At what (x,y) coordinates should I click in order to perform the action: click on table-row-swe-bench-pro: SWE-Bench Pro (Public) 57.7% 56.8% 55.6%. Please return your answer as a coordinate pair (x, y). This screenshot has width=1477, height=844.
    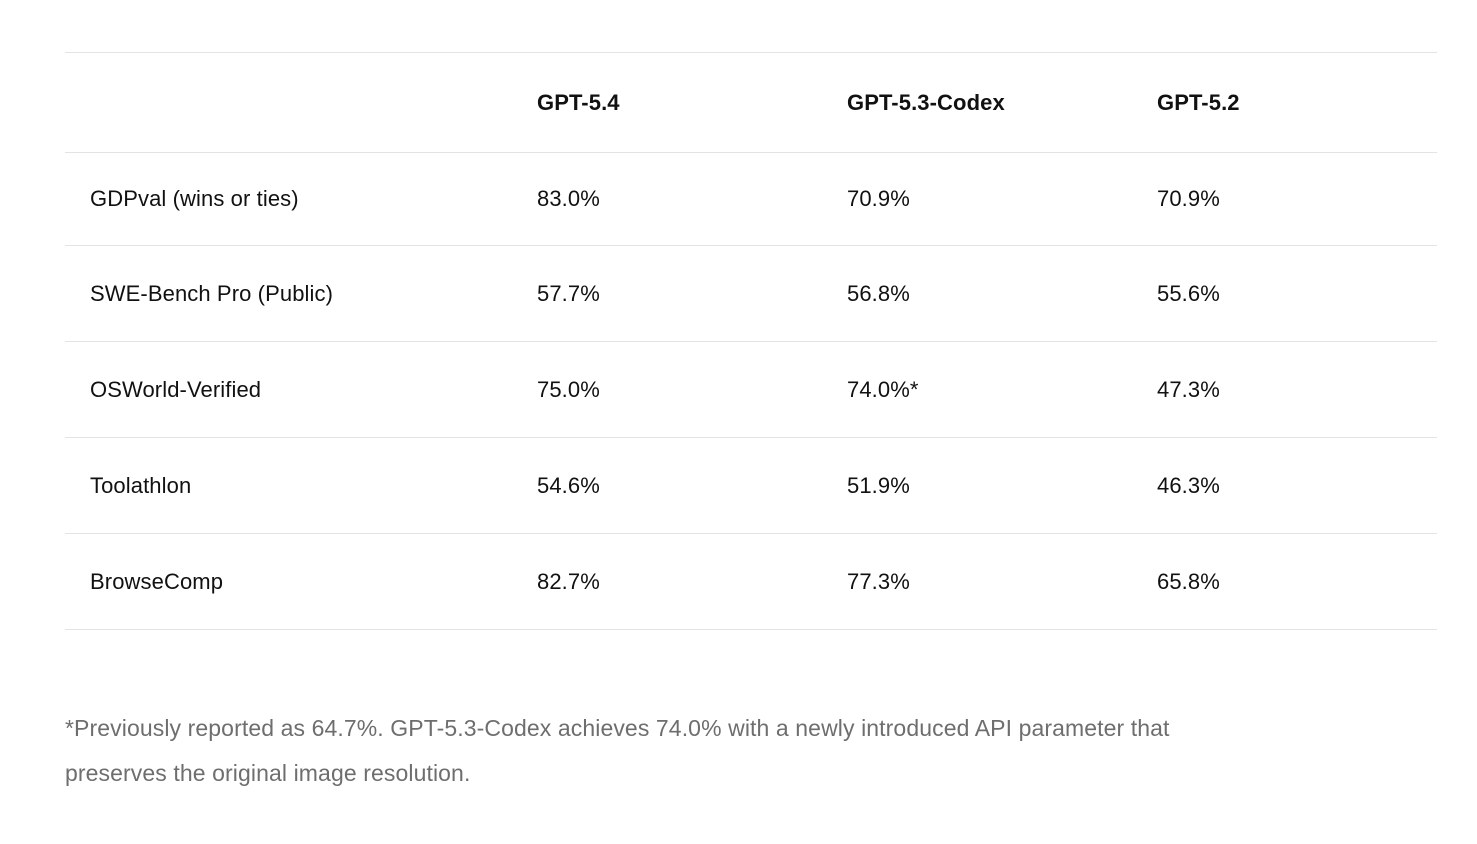
    Looking at the image, I should click on (751, 294).